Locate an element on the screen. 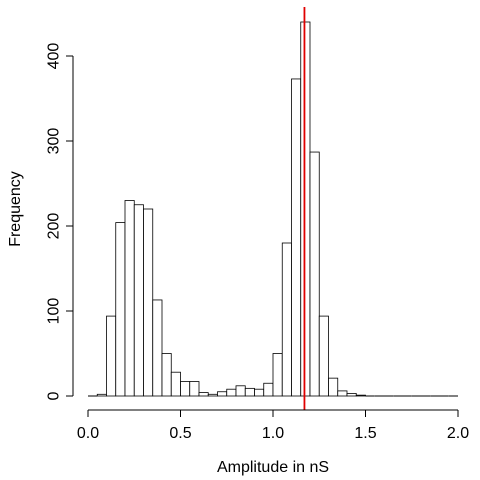 The width and height of the screenshot is (480, 480). x-tick-label: 0.5 is located at coordinates (180, 433).